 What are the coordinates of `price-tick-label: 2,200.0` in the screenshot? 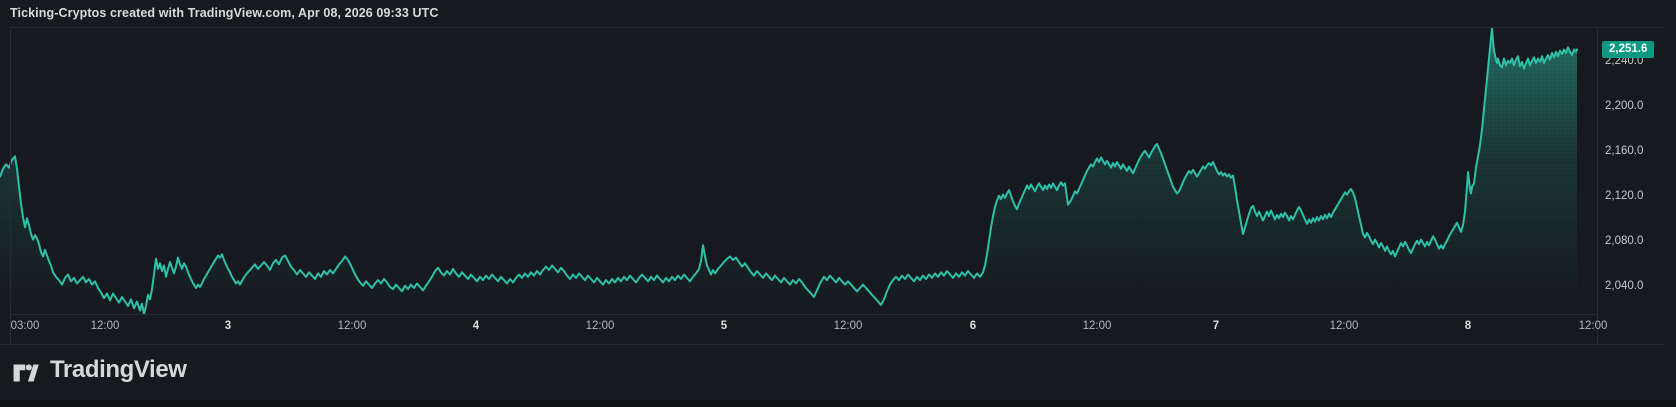 It's located at (1624, 106).